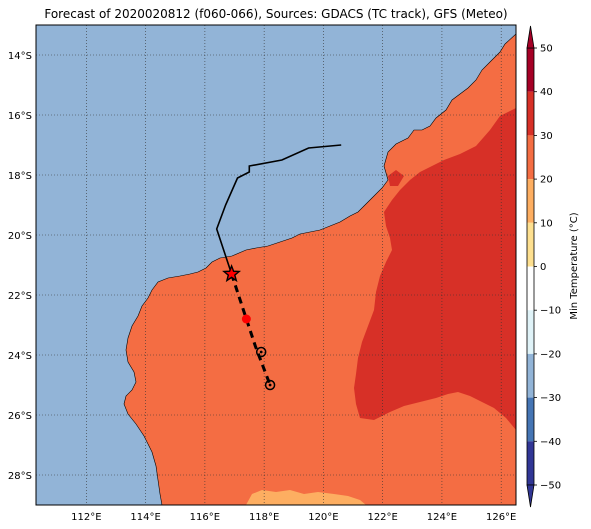  I want to click on forecast-points, so click(258, 352).